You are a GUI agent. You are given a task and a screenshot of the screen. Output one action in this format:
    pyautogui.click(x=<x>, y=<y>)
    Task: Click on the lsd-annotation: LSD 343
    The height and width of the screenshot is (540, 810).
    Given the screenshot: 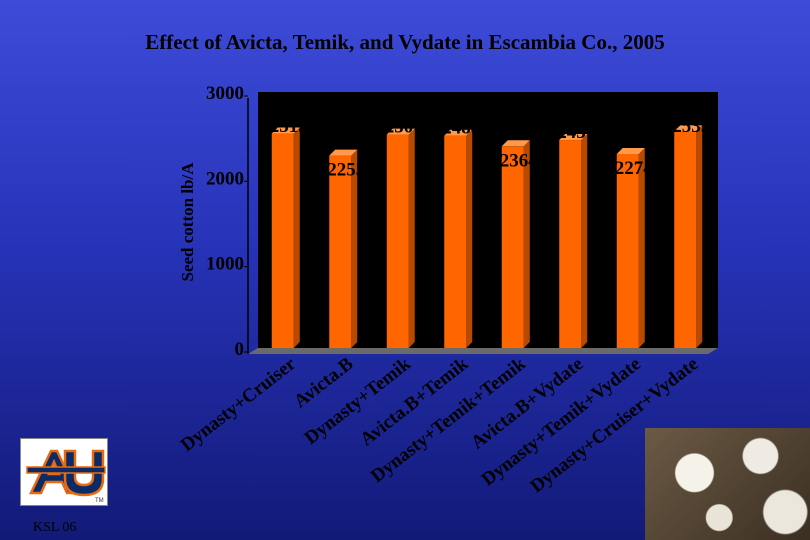 What is the action you would take?
    pyautogui.click(x=688, y=105)
    